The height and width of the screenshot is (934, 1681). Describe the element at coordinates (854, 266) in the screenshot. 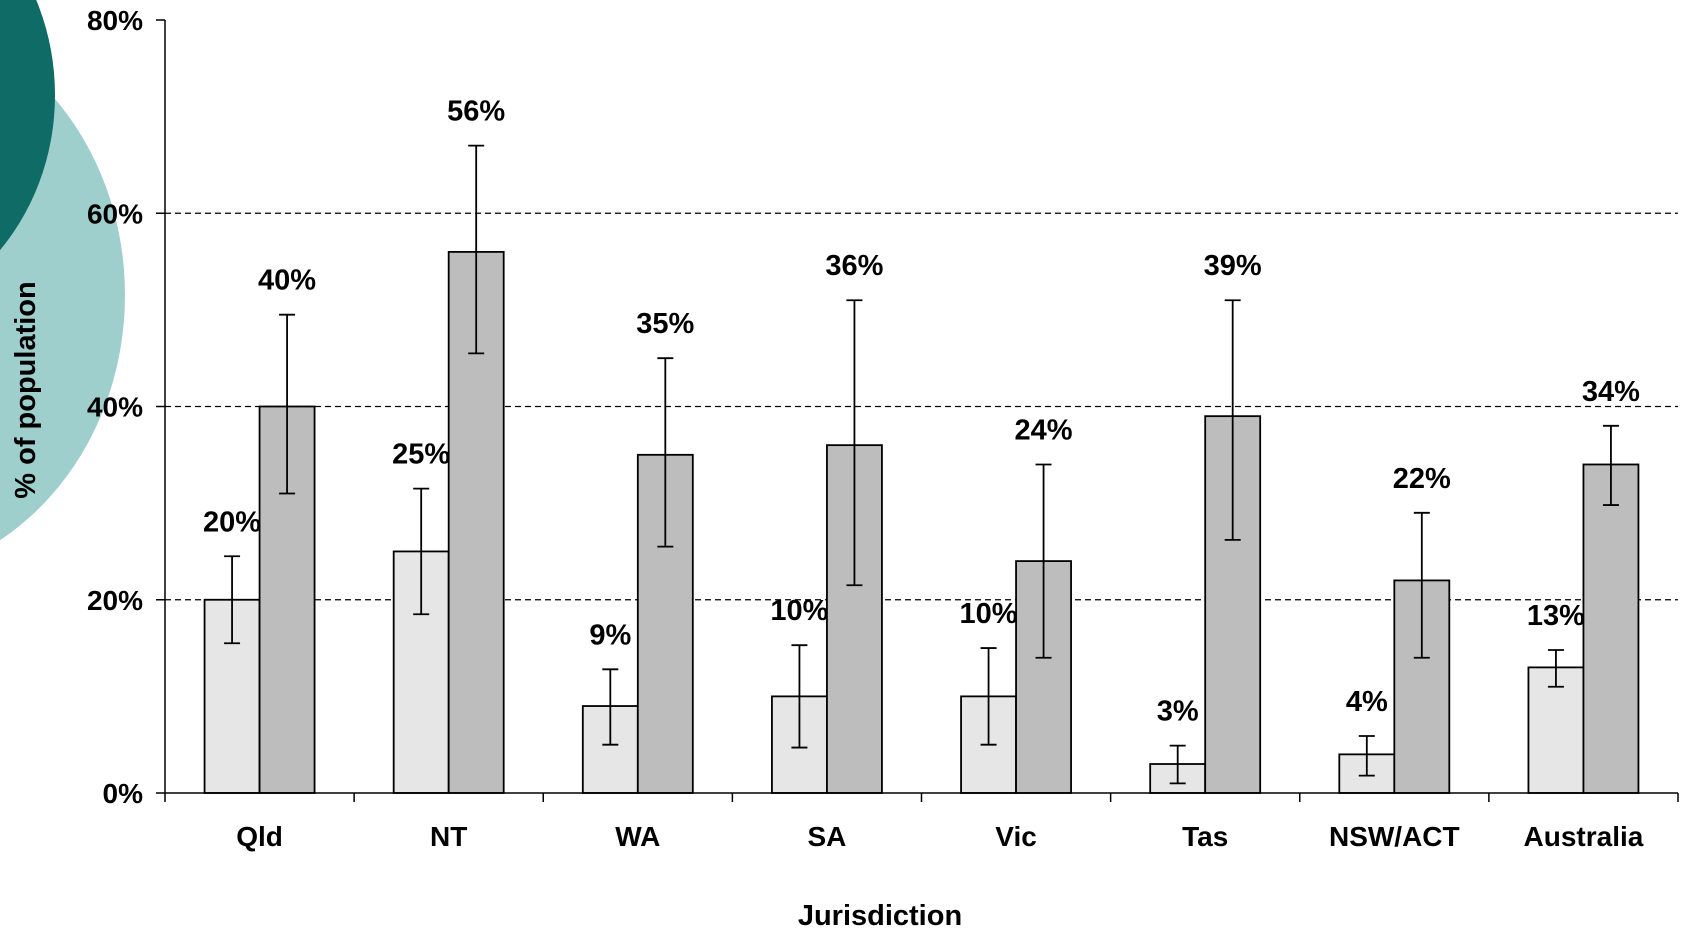

I see `data-label: 36%` at that location.